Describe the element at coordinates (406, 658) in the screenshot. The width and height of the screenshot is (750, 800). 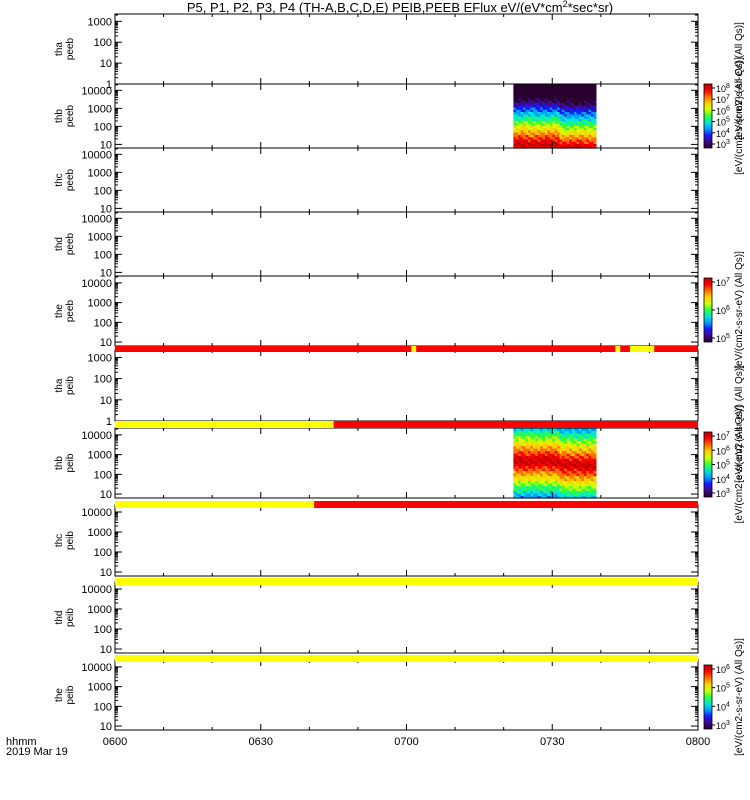
I see `mode-bar` at that location.